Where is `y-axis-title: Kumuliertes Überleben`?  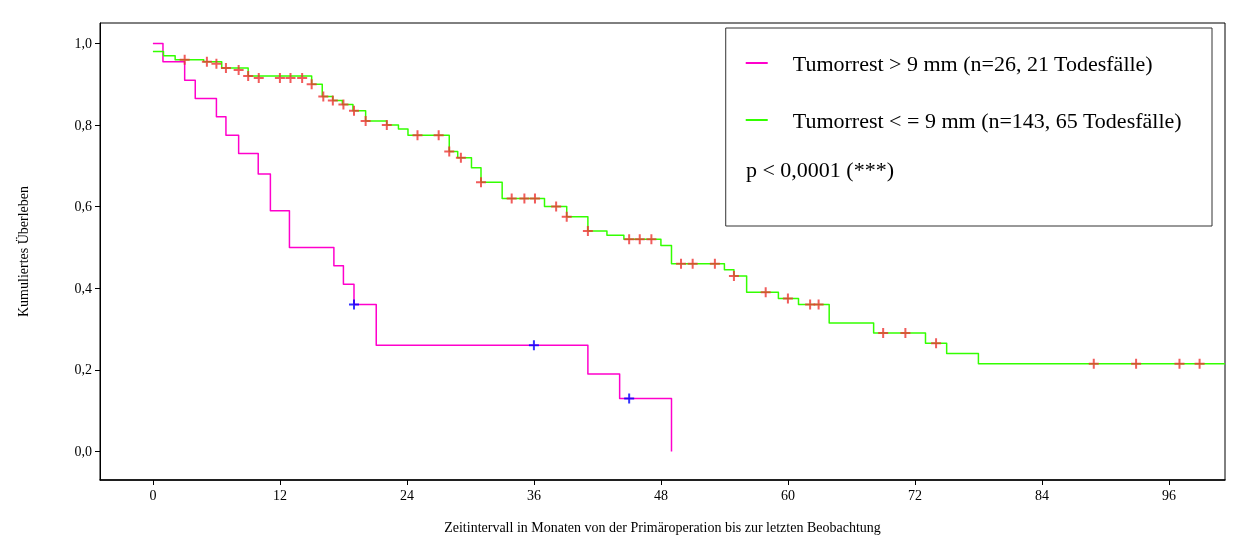
y-axis-title: Kumuliertes Überleben is located at coordinates (22, 251).